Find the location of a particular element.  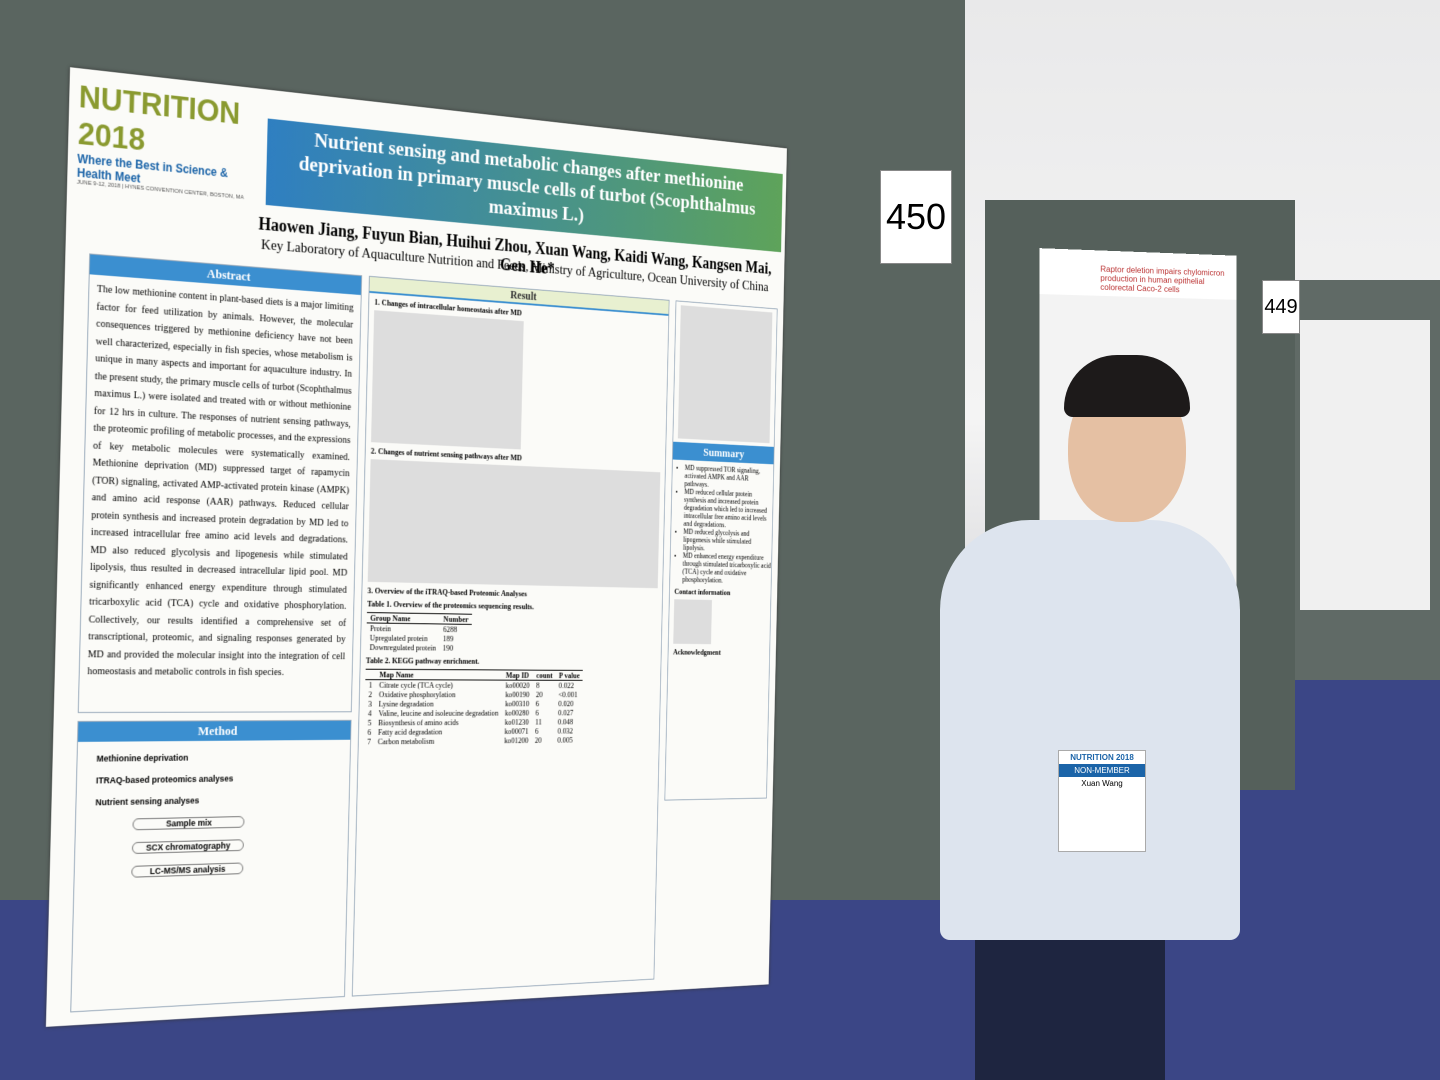

conference-year: 2018 is located at coordinates (111, 136).